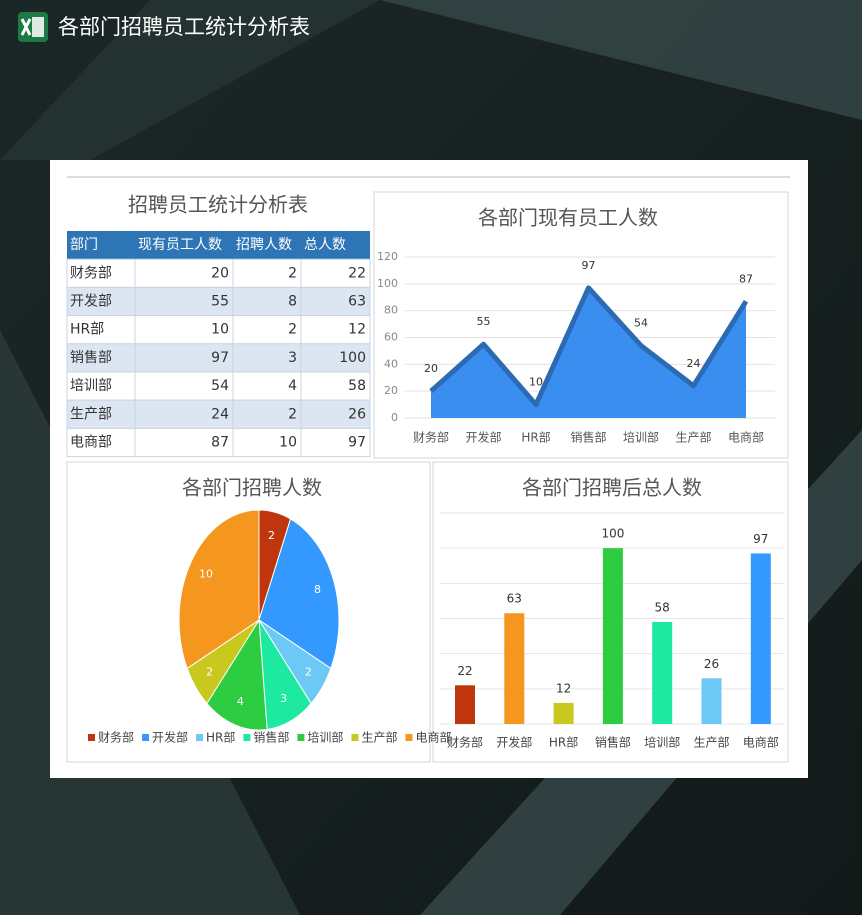 This screenshot has height=919, width=862. What do you see at coordinates (38, 27) in the screenshot?
I see `excel-icon-sheet` at bounding box center [38, 27].